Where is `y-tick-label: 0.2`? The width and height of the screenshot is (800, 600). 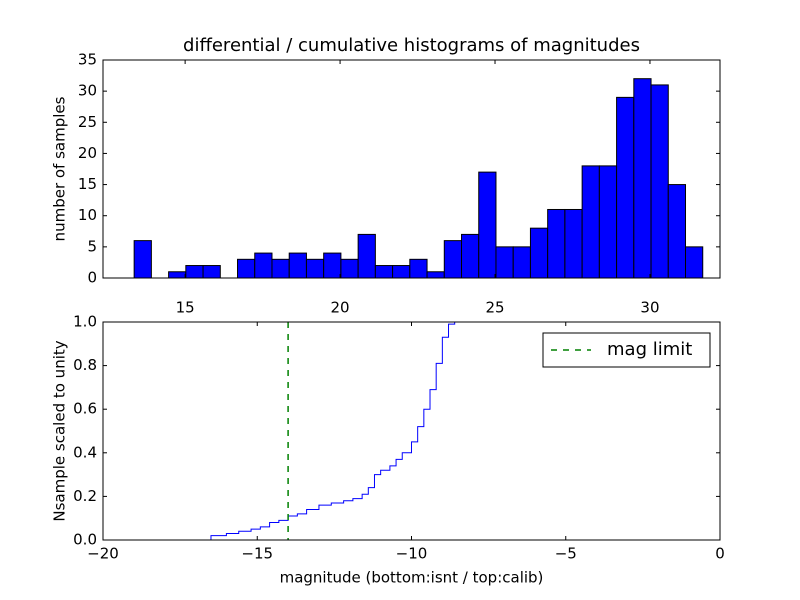 y-tick-label: 0.2 is located at coordinates (85, 496).